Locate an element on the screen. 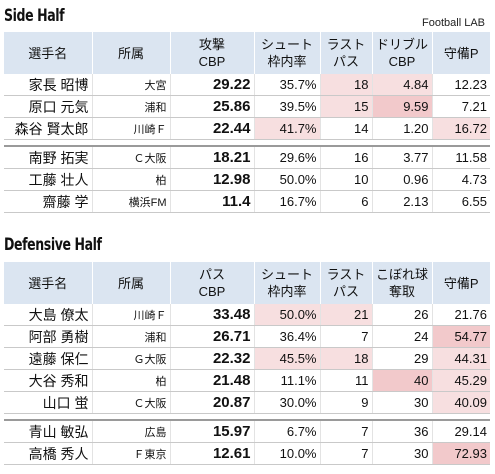 The width and height of the screenshot is (495, 474). cell-name: 高橋 秀人 is located at coordinates (48, 453).